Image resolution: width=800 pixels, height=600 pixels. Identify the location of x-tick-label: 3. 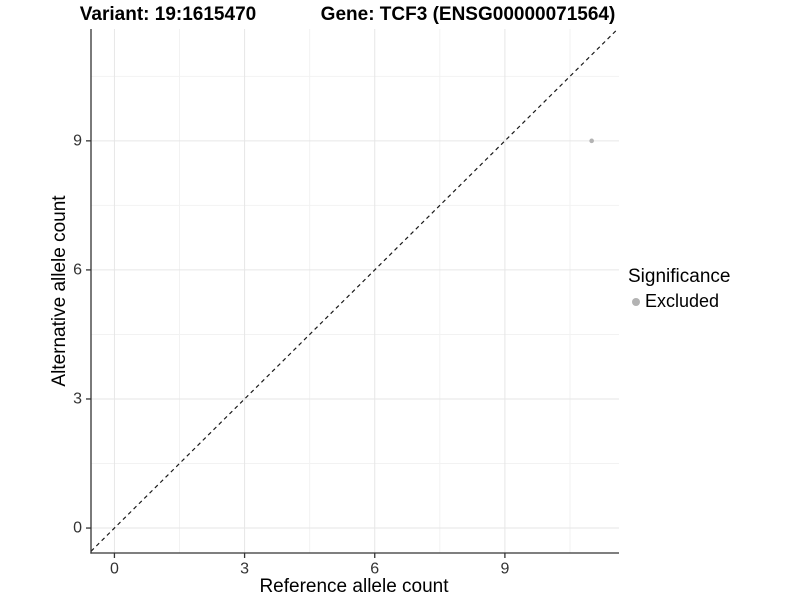
(244, 568).